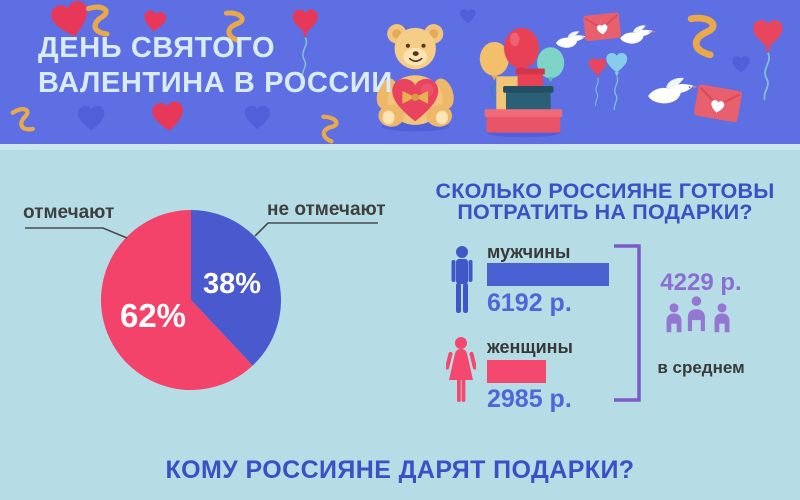  I want to click on average-label: в среднем, so click(701, 367).